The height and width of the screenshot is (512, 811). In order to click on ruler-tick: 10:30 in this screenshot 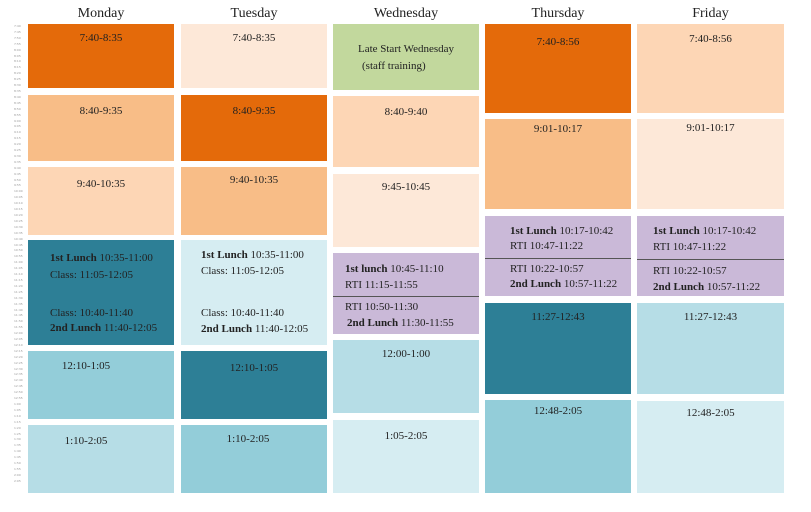, I will do `click(18, 226)`.